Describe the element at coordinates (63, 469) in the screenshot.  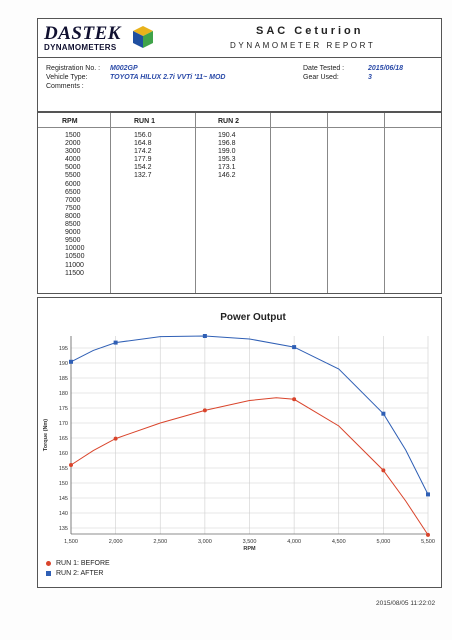
I see `y-tick-label: 155` at that location.